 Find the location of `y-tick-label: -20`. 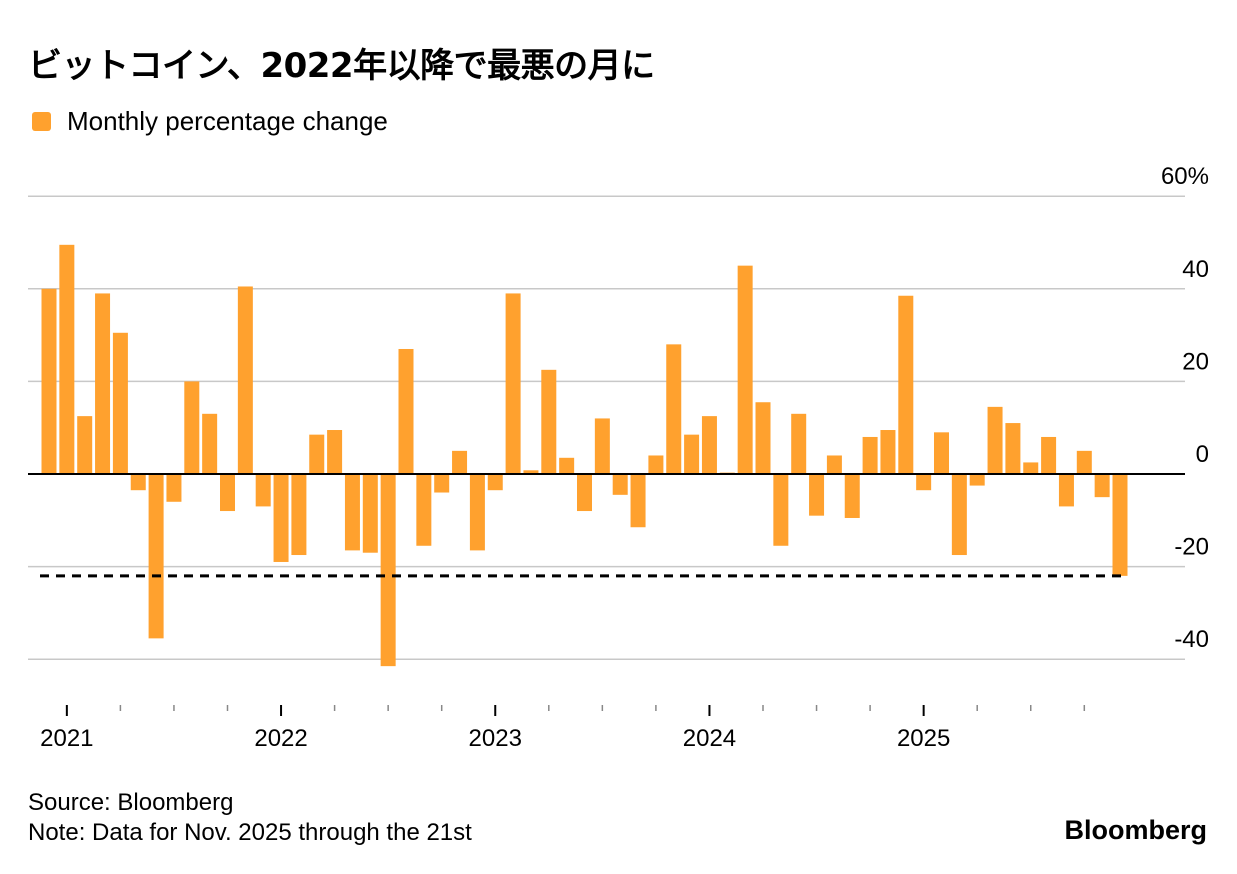

y-tick-label: -20 is located at coordinates (1191, 547).